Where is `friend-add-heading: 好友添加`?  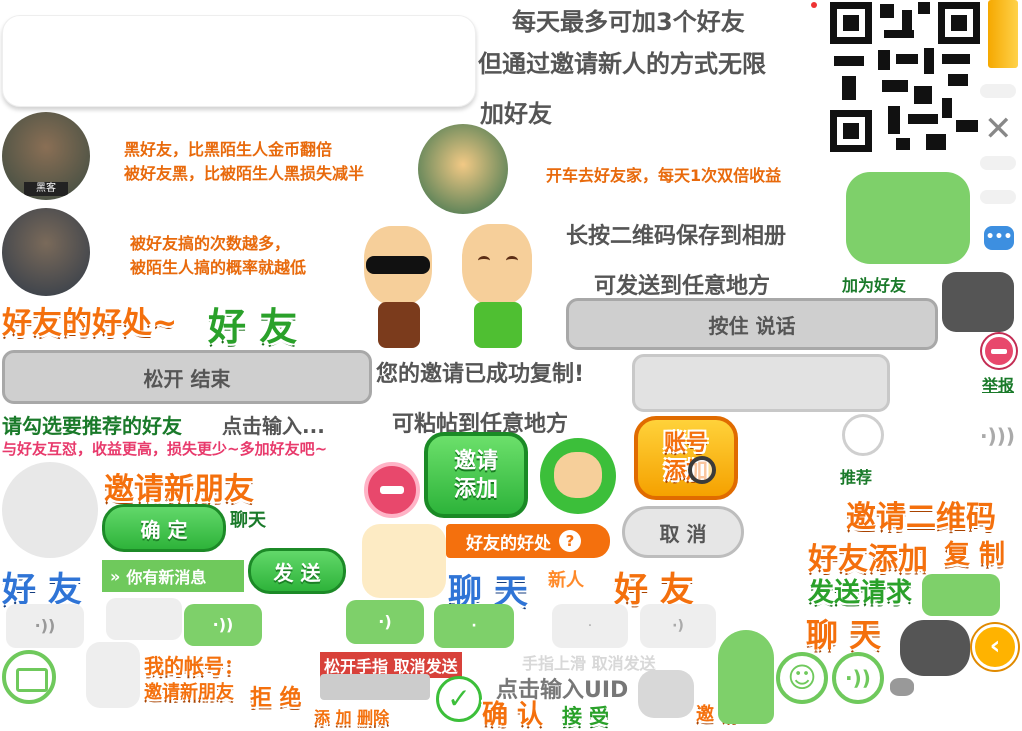 friend-add-heading: 好友添加 is located at coordinates (868, 559).